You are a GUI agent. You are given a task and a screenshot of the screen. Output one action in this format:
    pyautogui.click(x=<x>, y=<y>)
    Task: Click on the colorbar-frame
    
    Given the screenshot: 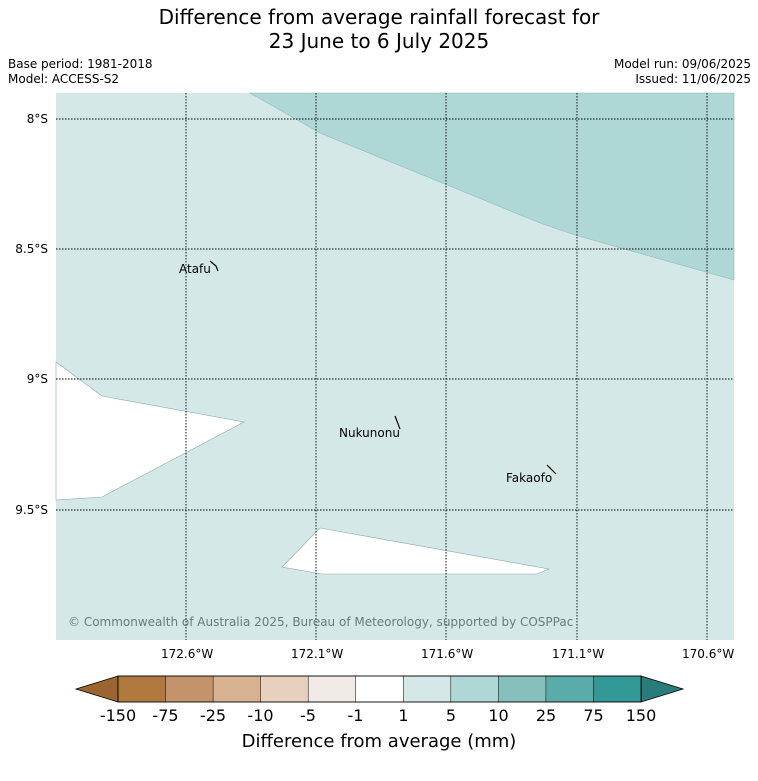 What is the action you would take?
    pyautogui.click(x=379, y=689)
    